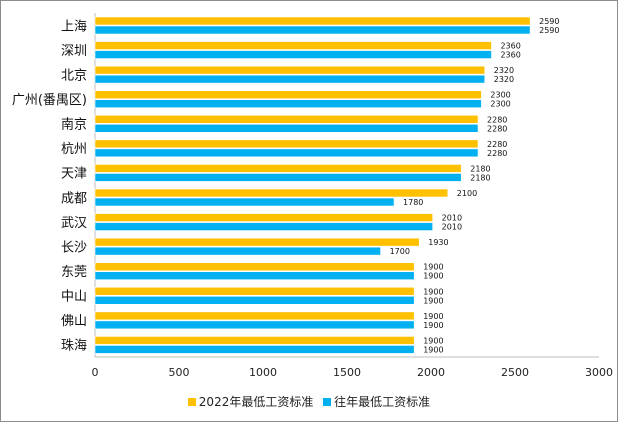 This screenshot has width=618, height=422. Describe the element at coordinates (74, 75) in the screenshot. I see `category-label: 北京` at that location.